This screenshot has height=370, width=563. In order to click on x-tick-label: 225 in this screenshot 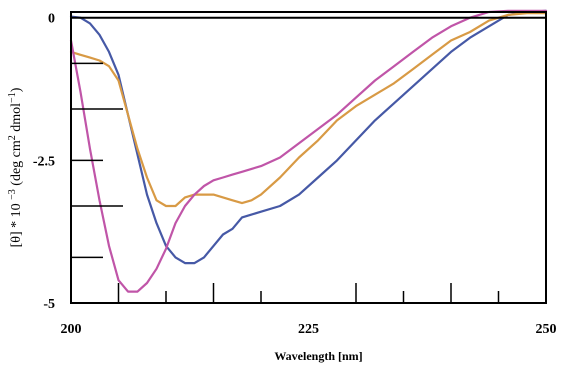, I will do `click(308, 329)`.